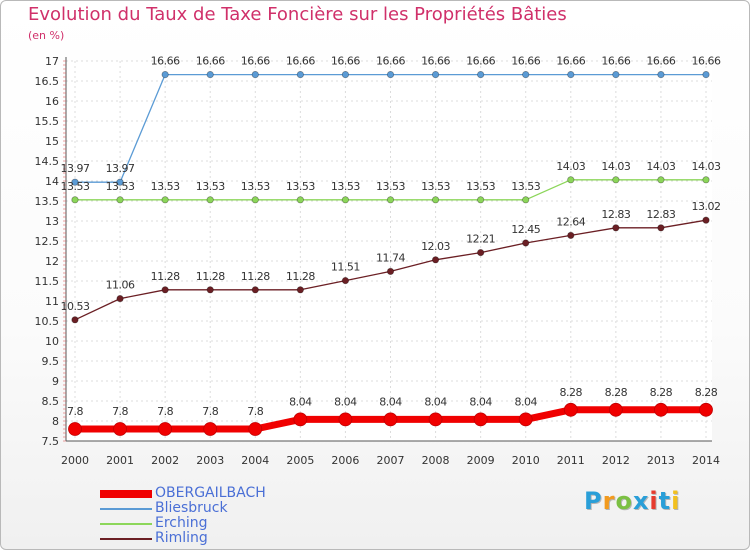 The width and height of the screenshot is (750, 550). Describe the element at coordinates (120, 285) in the screenshot. I see `data-label-rimling: 11.06` at that location.